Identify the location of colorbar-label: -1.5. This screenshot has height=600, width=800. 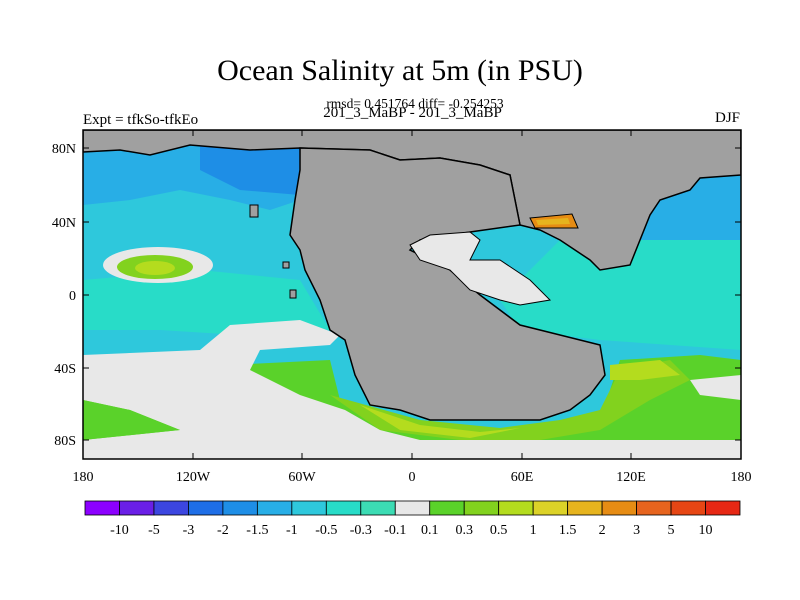
(257, 530).